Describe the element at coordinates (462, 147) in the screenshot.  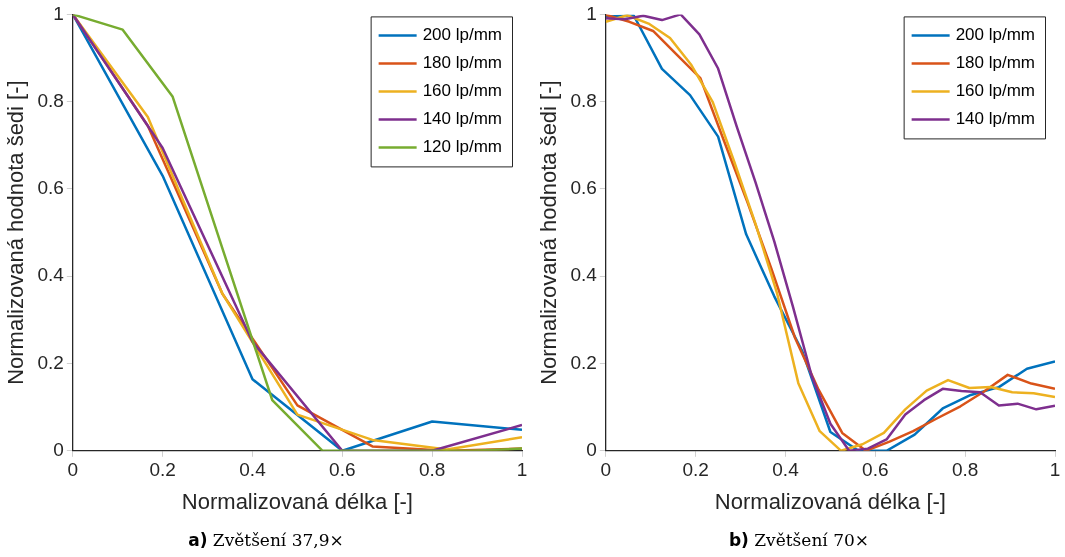
I see `legend-label: 120 lp/mm` at that location.